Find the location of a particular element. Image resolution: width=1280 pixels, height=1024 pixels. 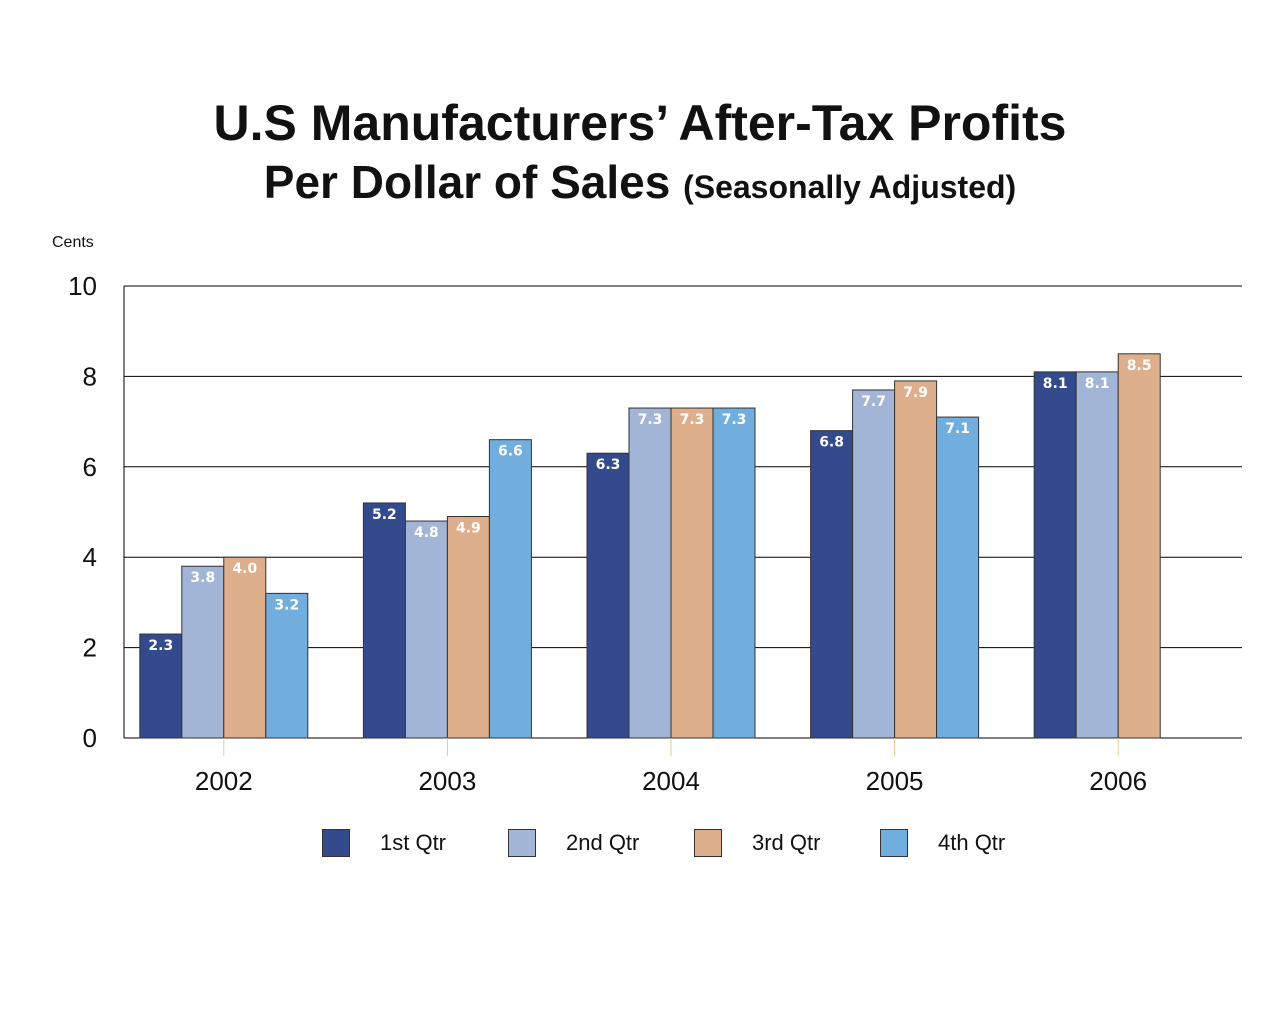

bar-2004-q1 is located at coordinates (608, 595).